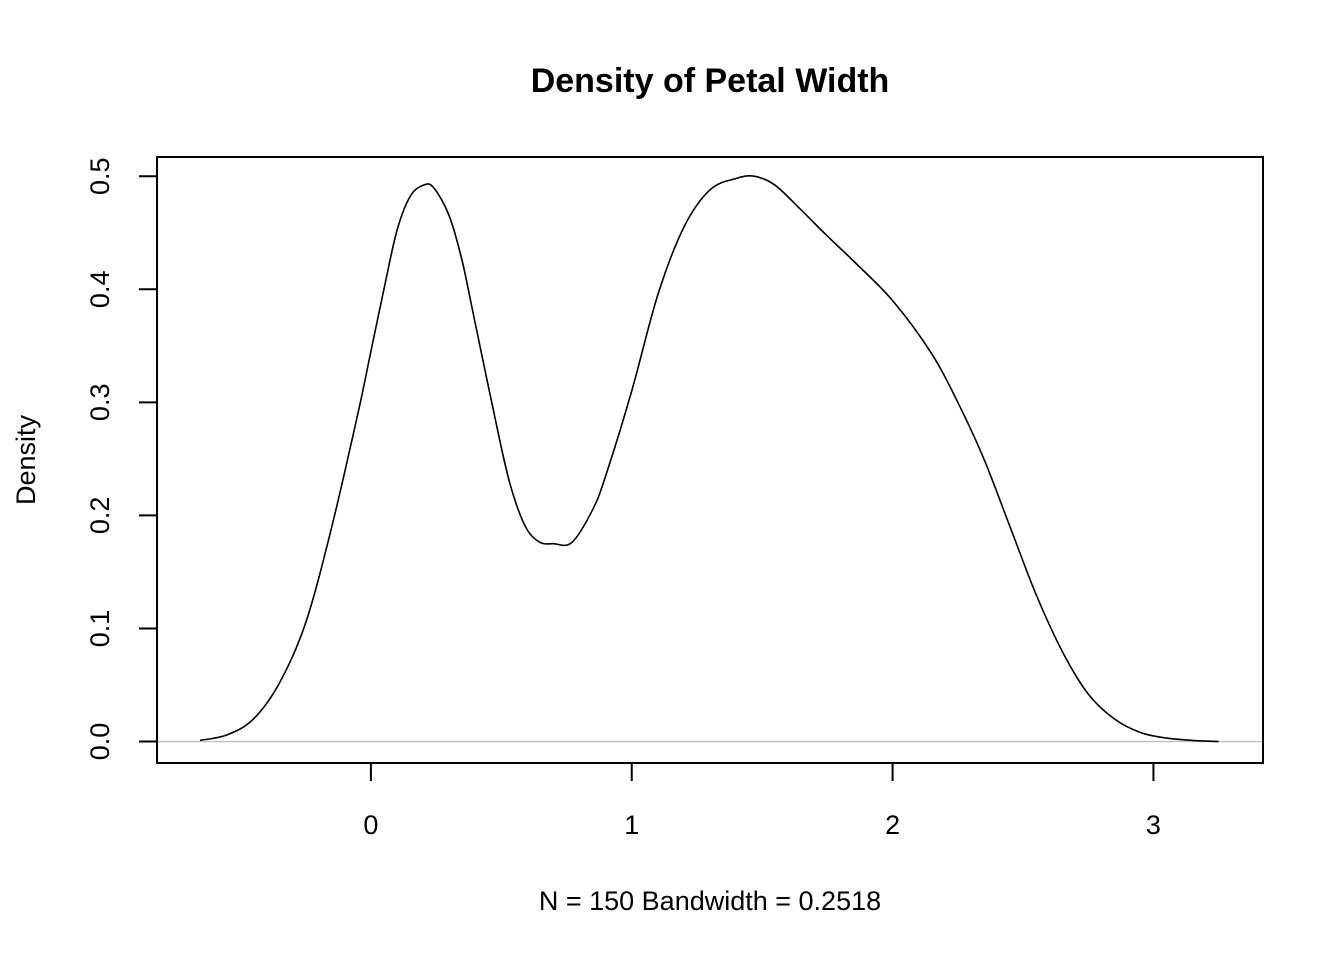 The image size is (1344, 960). What do you see at coordinates (100, 629) in the screenshot?
I see `y-tick-label: 0.1` at bounding box center [100, 629].